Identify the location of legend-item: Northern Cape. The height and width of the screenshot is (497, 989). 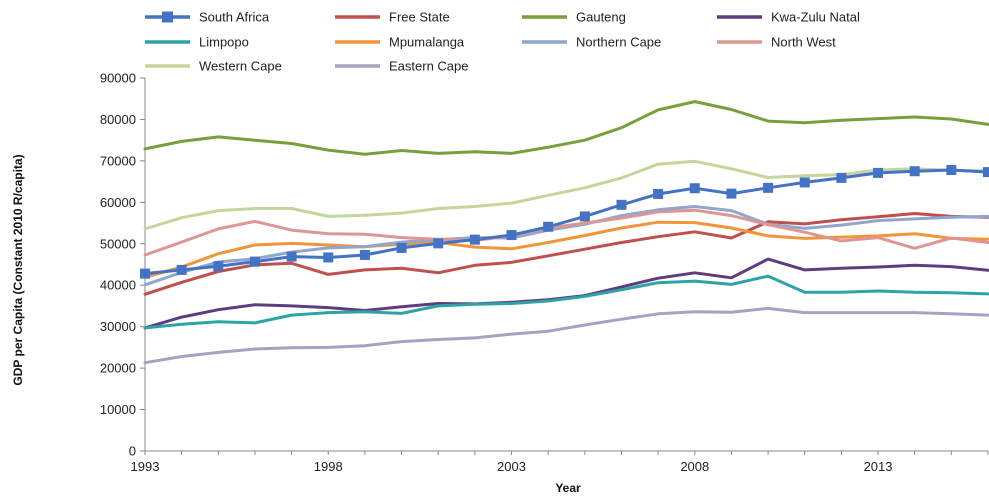
(591, 42).